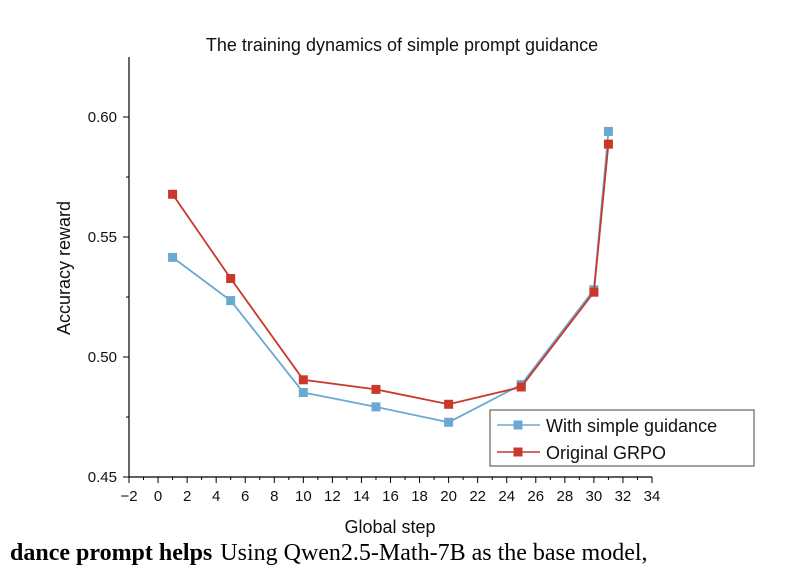 This screenshot has height=573, width=811. Describe the element at coordinates (245, 496) in the screenshot. I see `x-tick-label: 6` at that location.